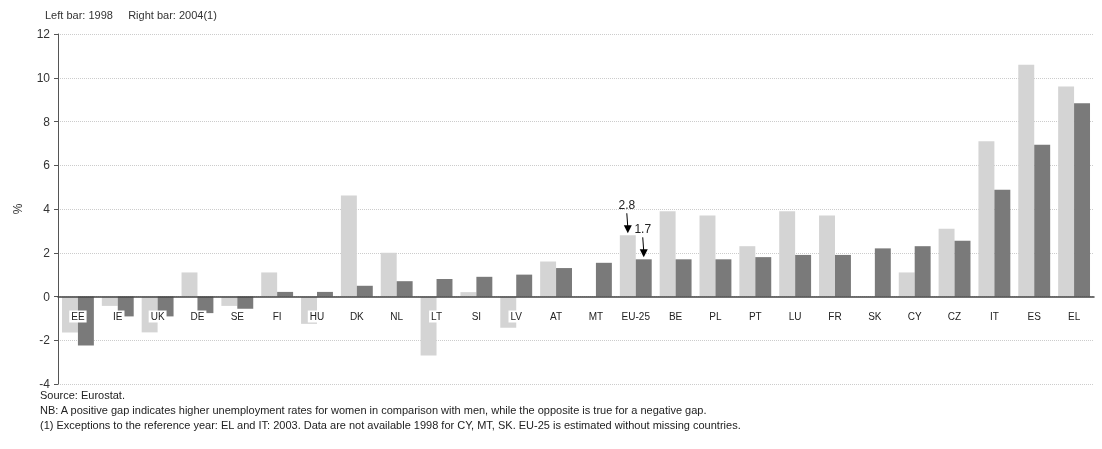 Image resolution: width=1102 pixels, height=449 pixels. Describe the element at coordinates (47, 121) in the screenshot. I see `y-tick-label: 8` at that location.